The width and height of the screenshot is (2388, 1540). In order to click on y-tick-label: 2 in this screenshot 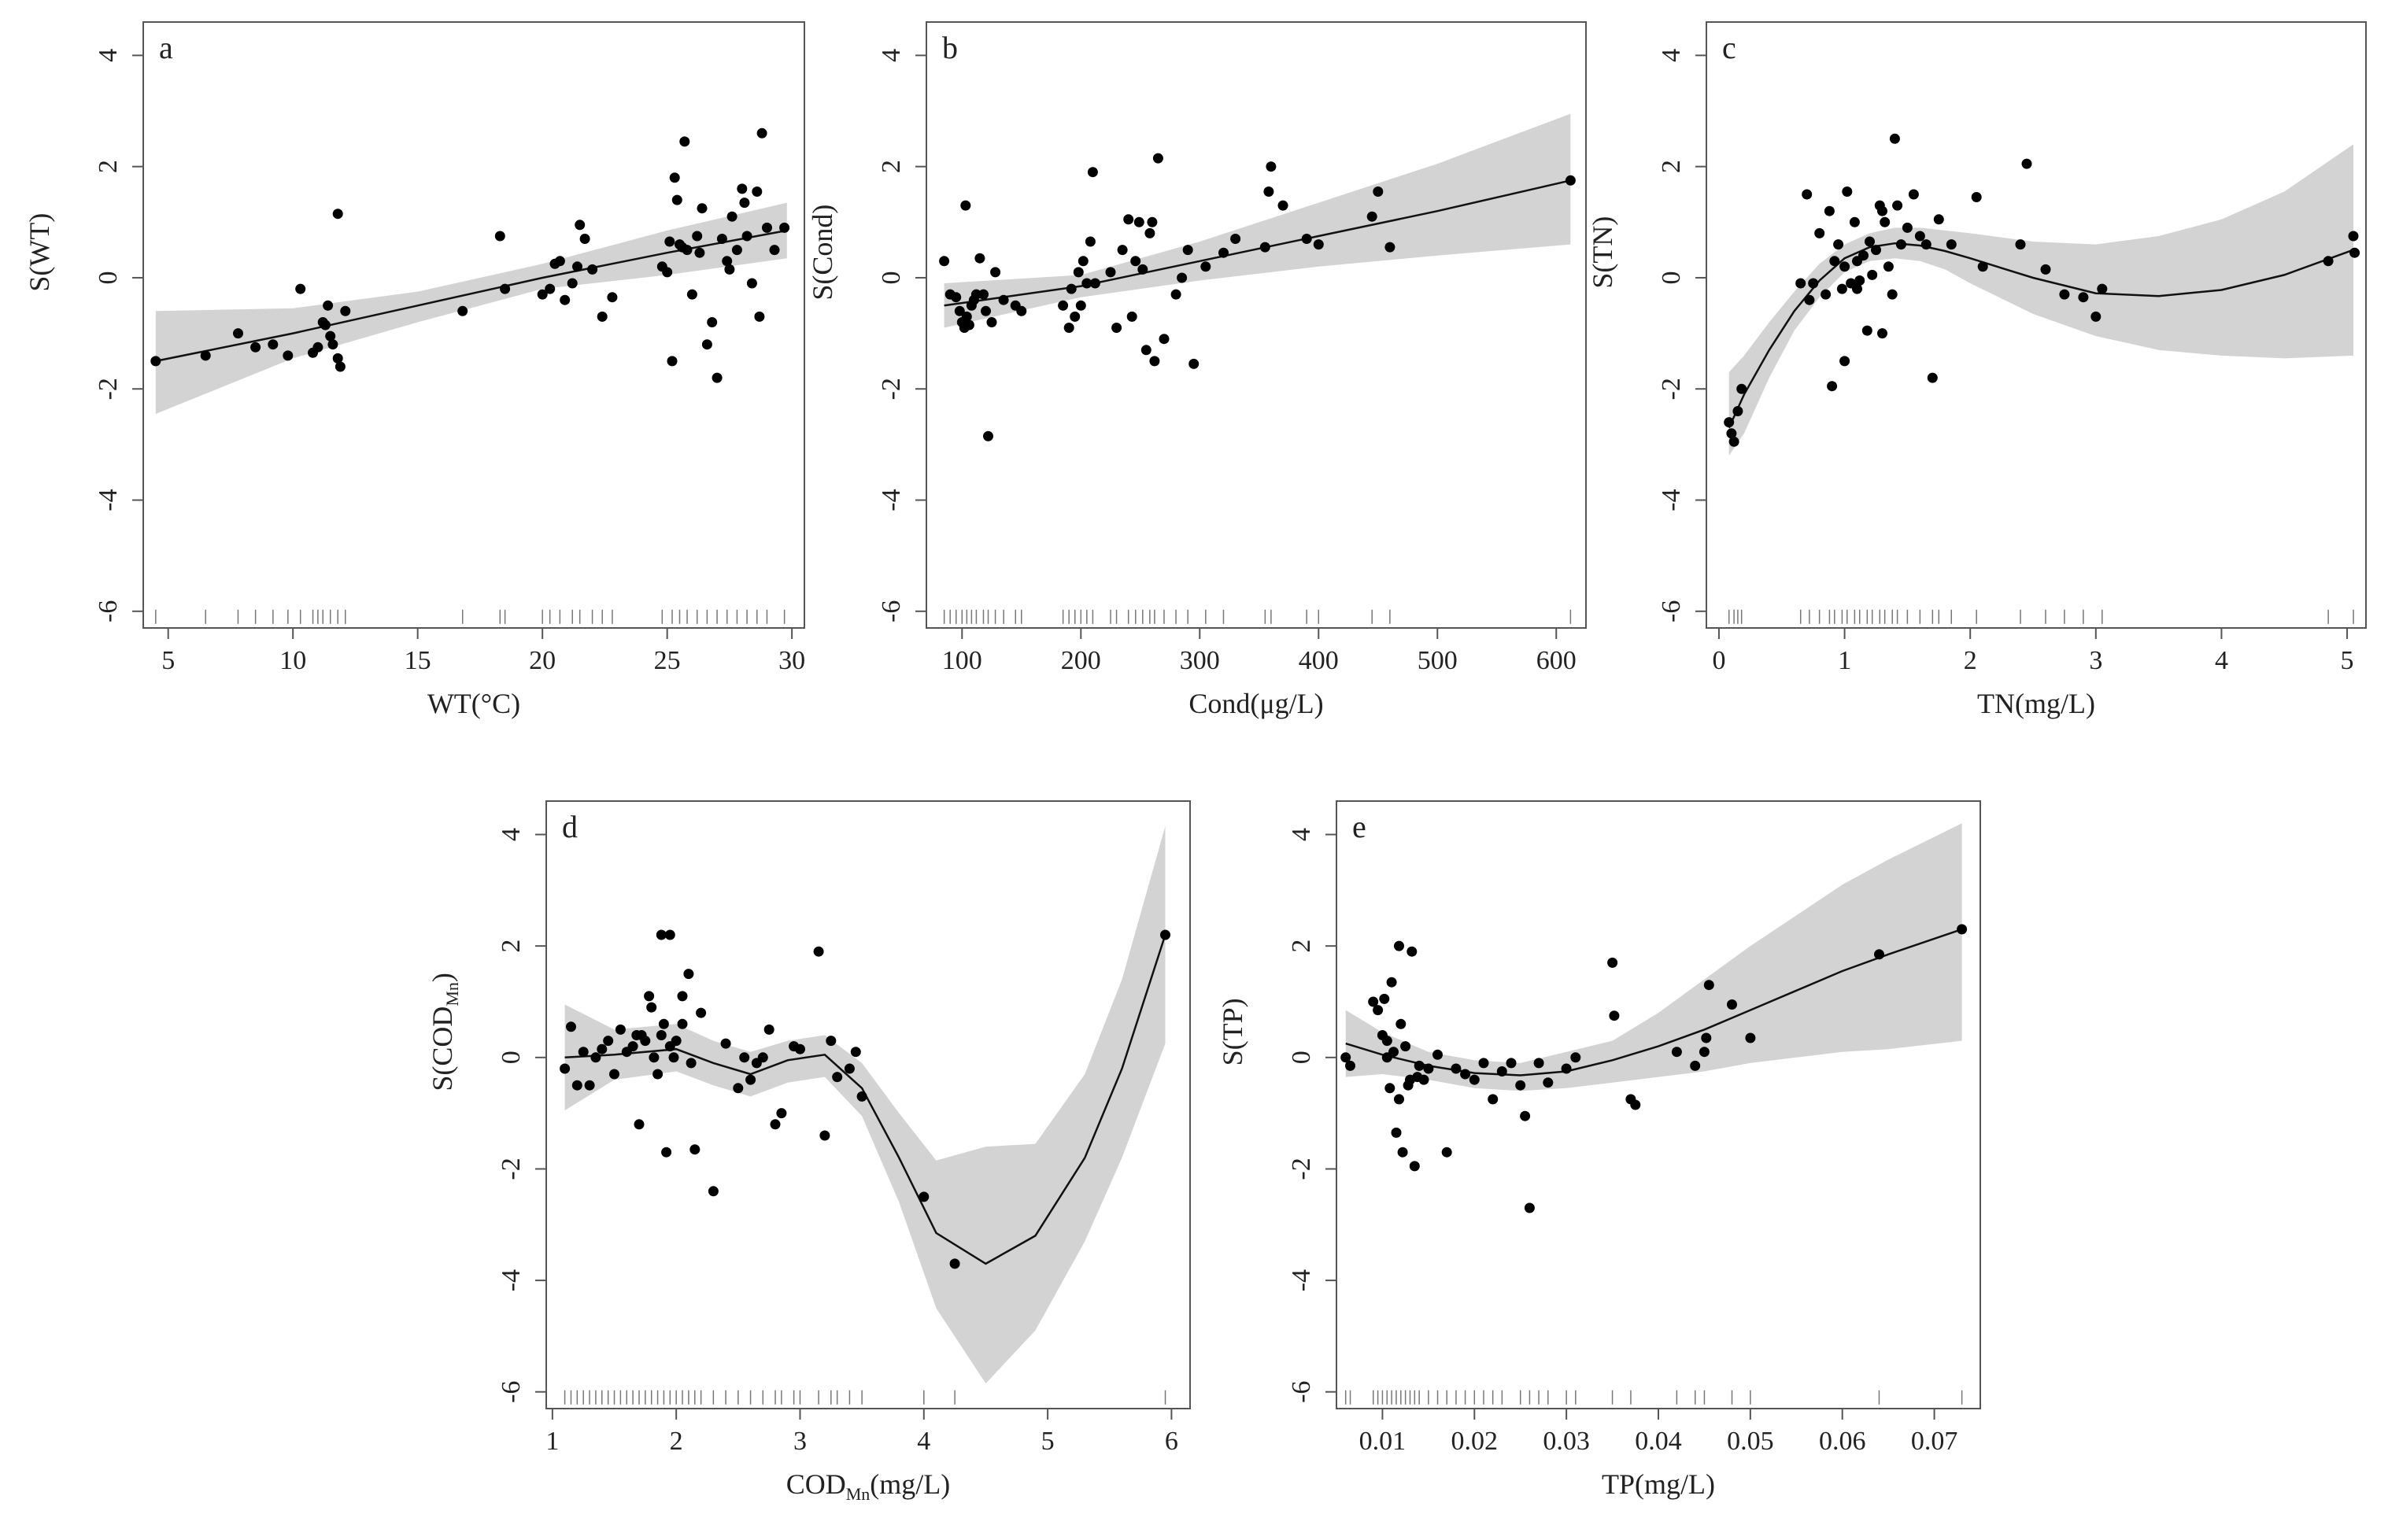, I will do `click(891, 166)`.